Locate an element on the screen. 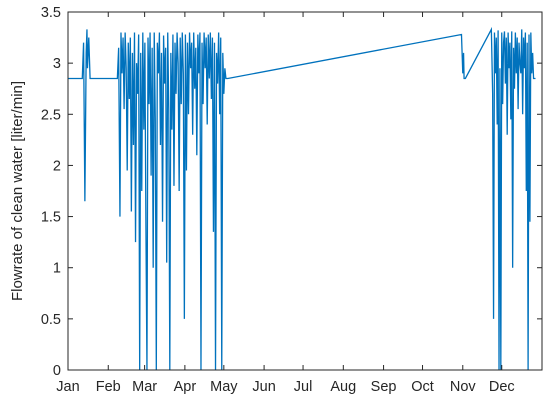 This screenshot has height=407, width=549. y-tick-label: 0 is located at coordinates (57, 371).